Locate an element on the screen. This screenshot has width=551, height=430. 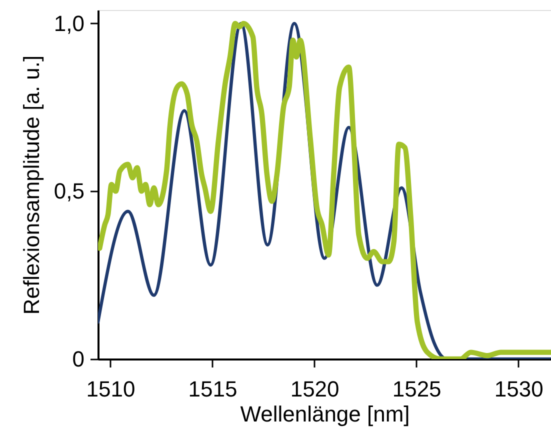
x-tick-label: 1530 is located at coordinates (519, 389).